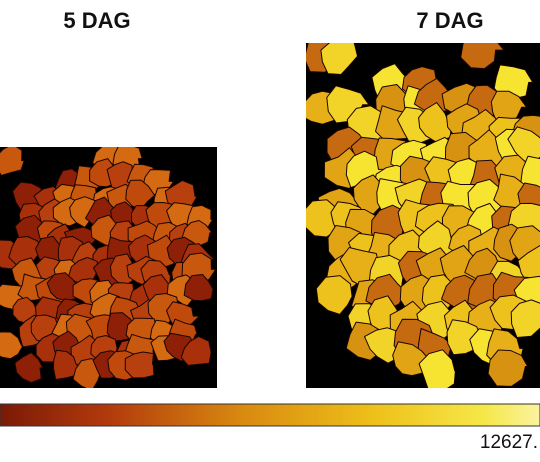  What do you see at coordinates (509, 442) in the screenshot?
I see `colorbar-max-label: 12627.` at bounding box center [509, 442].